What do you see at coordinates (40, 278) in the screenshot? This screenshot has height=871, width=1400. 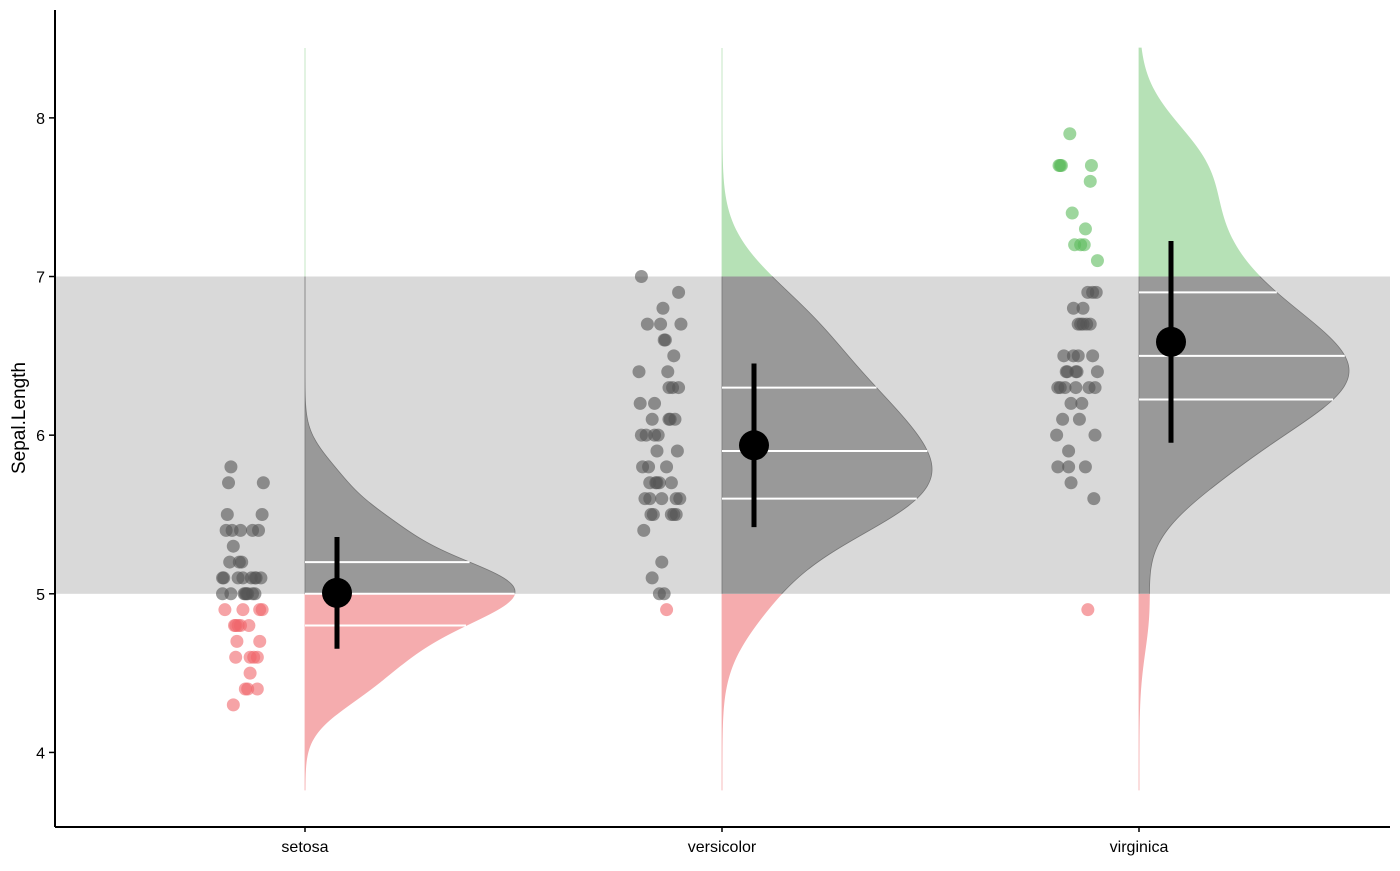 I see `y-tick-label: 7` at bounding box center [40, 278].